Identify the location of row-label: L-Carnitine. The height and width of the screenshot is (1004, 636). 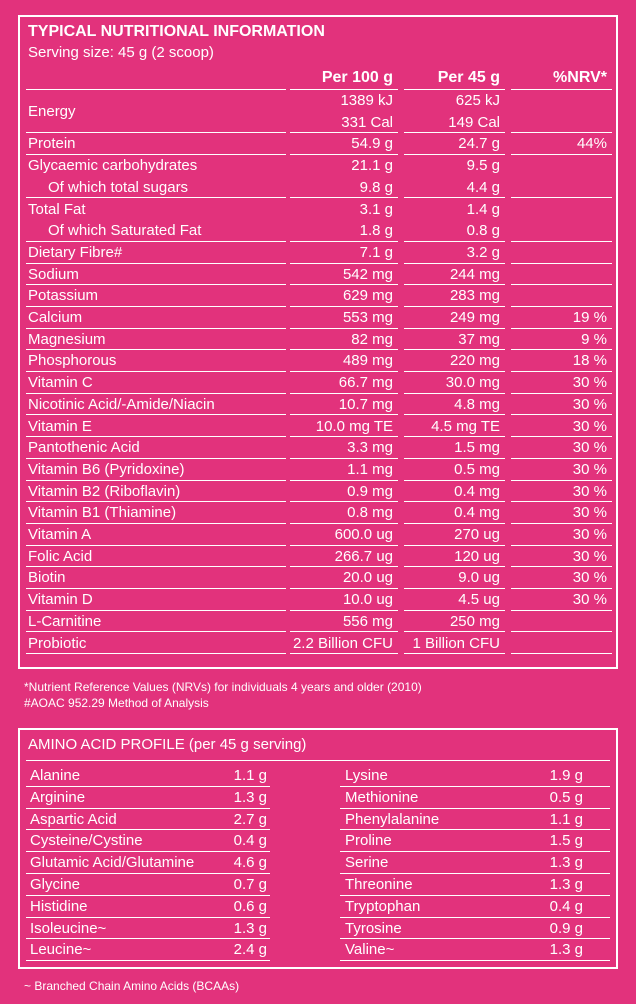
(65, 621).